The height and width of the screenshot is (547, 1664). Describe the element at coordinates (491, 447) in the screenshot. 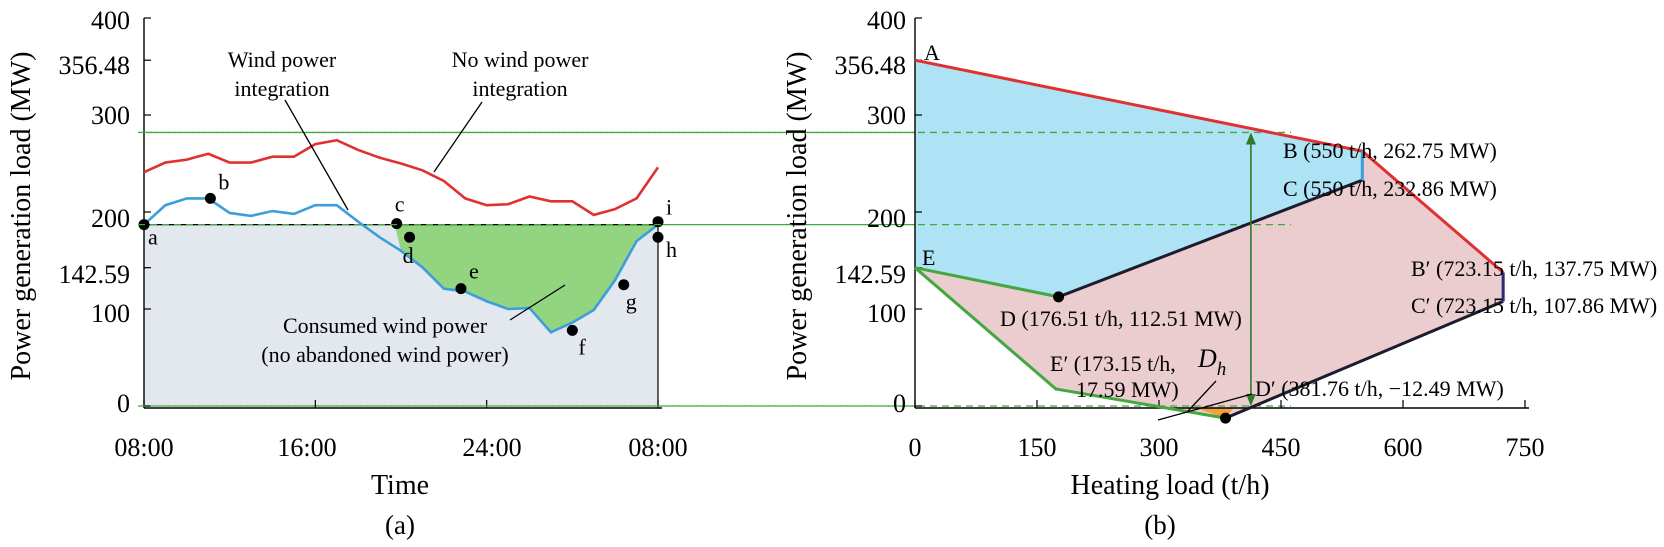

I see `xtick-label: 24:00` at that location.